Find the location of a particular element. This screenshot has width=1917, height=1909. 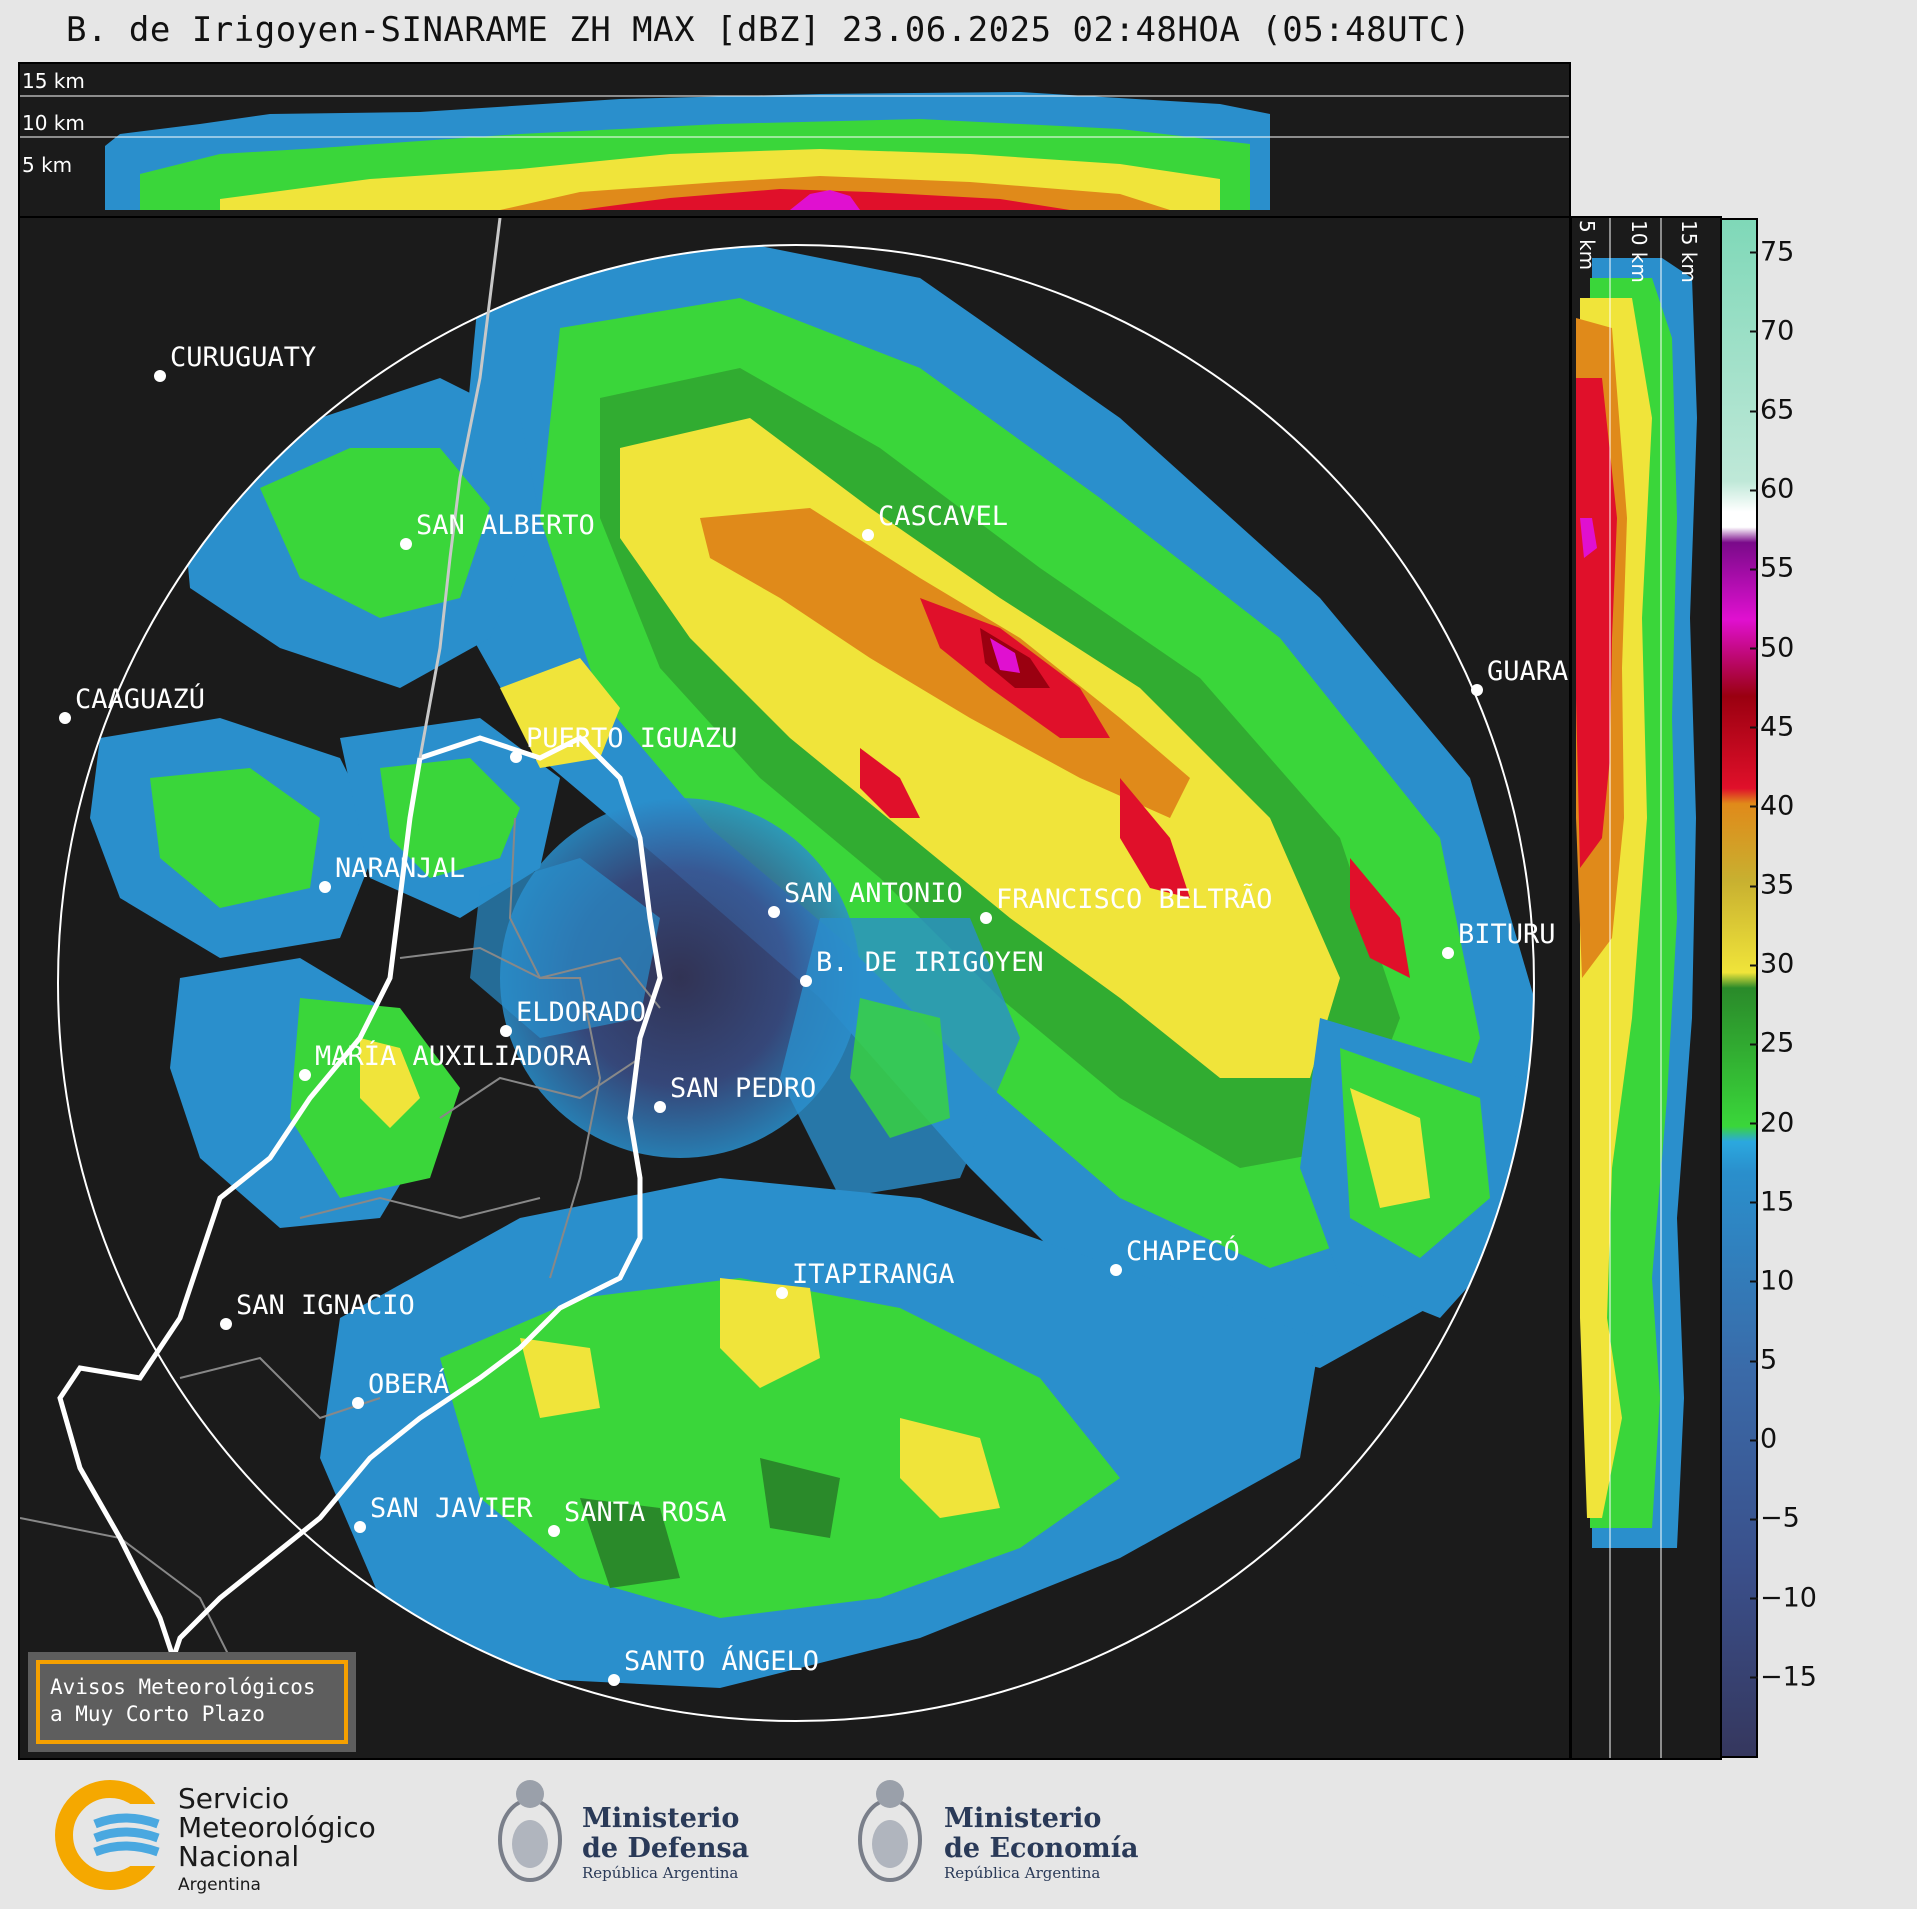

side-profile-graphic: 5 km 10 km 15 km is located at coordinates (1638, 988).